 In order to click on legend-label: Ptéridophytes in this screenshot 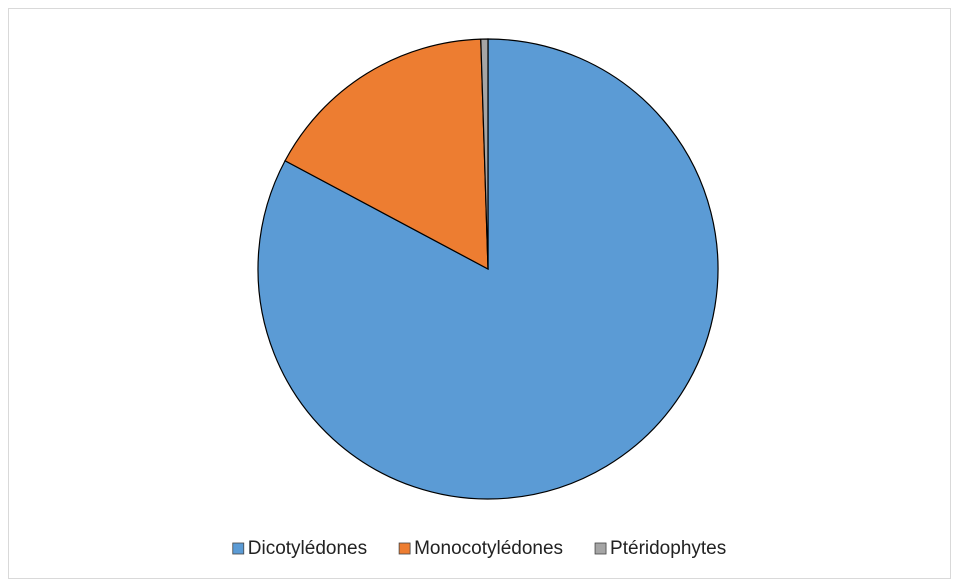, I will do `click(668, 548)`.